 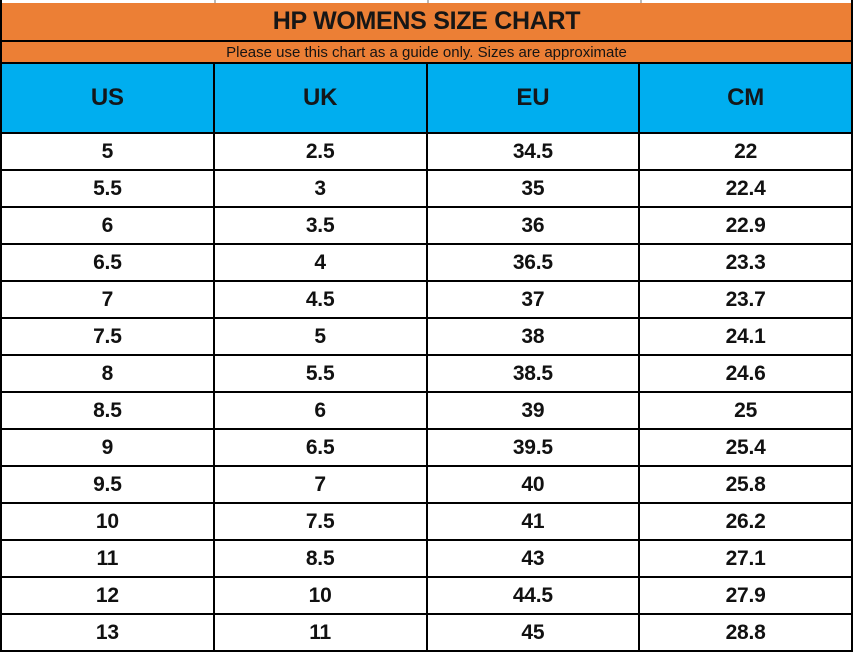 I want to click on table-row: 7 4.5 37 23.7, so click(x=426, y=300).